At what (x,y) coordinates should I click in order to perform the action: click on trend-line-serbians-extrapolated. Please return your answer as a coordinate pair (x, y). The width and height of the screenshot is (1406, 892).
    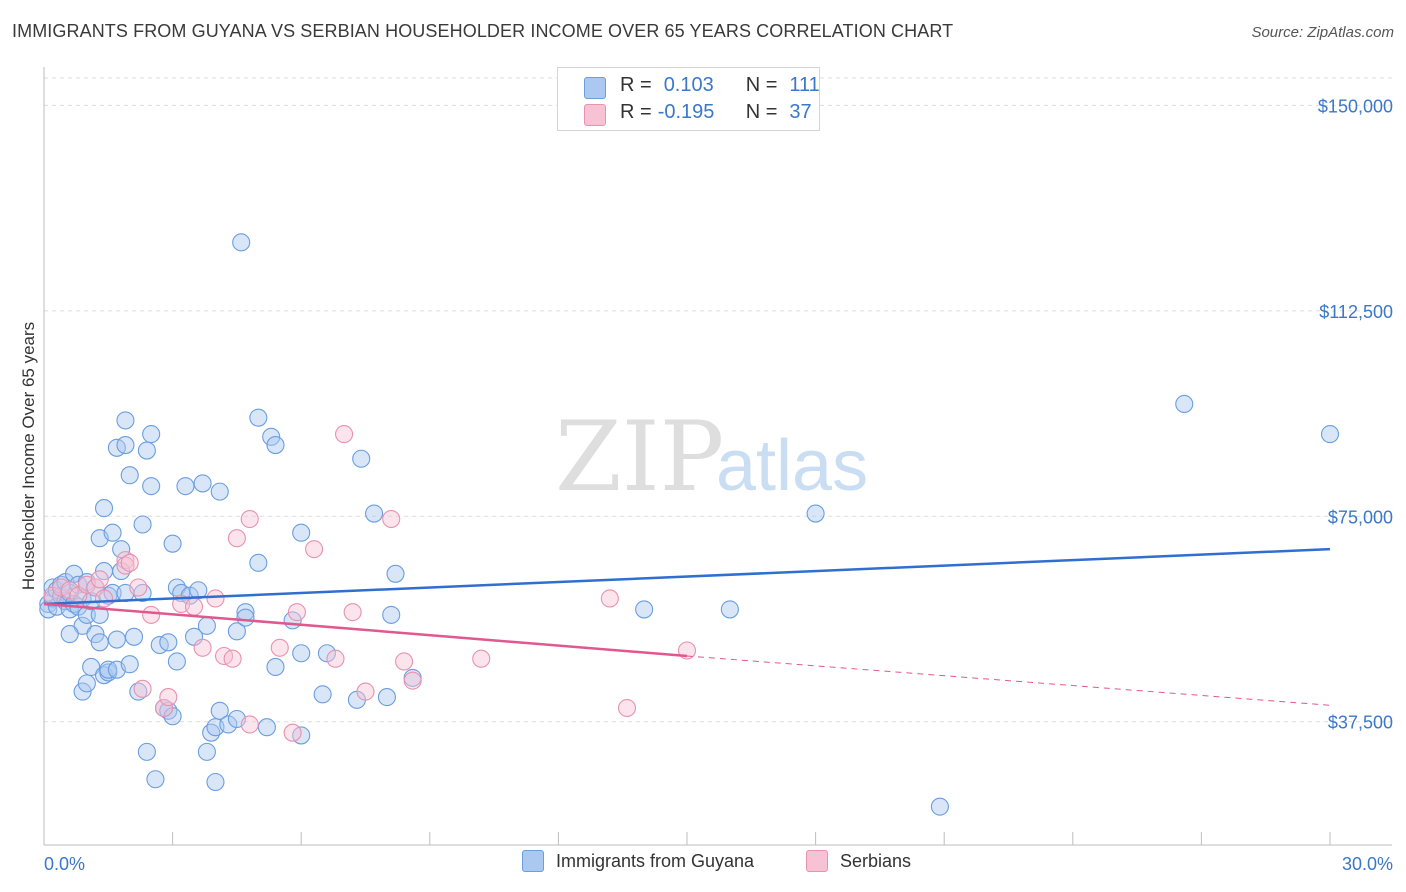
    Looking at the image, I should click on (1008, 680).